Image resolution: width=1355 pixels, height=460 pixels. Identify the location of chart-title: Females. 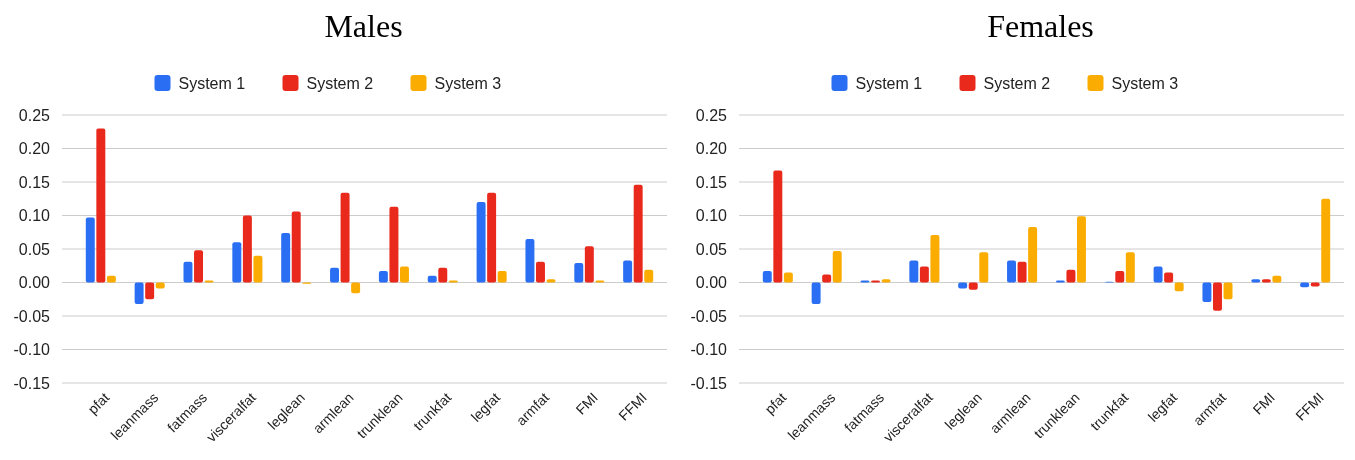
(1040, 26).